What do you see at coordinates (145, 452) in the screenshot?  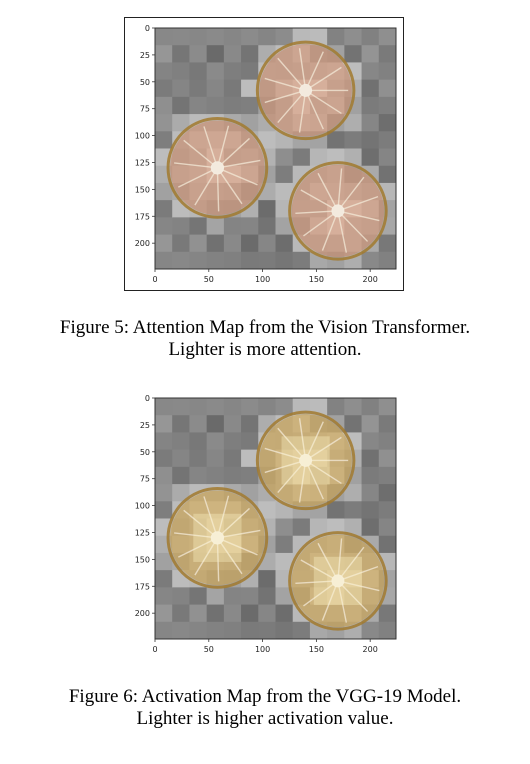 I see `y-tick-label: 50` at bounding box center [145, 452].